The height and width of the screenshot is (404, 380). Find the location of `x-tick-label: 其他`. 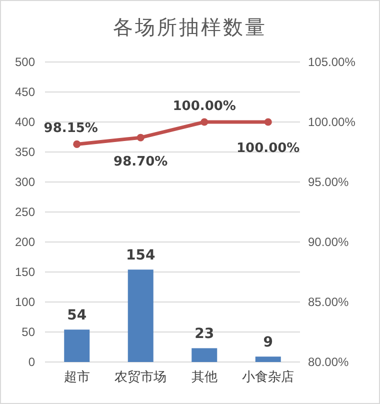

x-tick-label: 其他 is located at coordinates (204, 376).